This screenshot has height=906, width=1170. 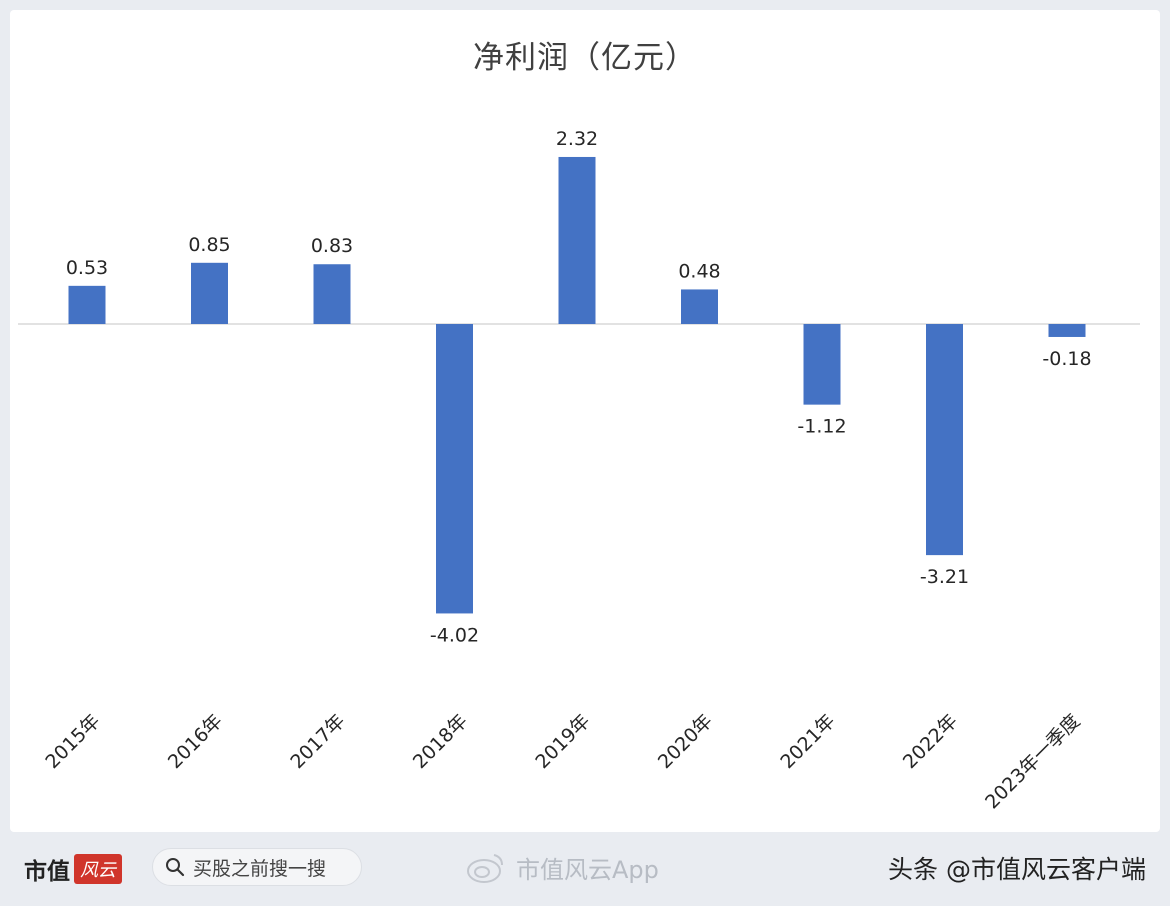 I want to click on data-label: 0.83, so click(x=332, y=246).